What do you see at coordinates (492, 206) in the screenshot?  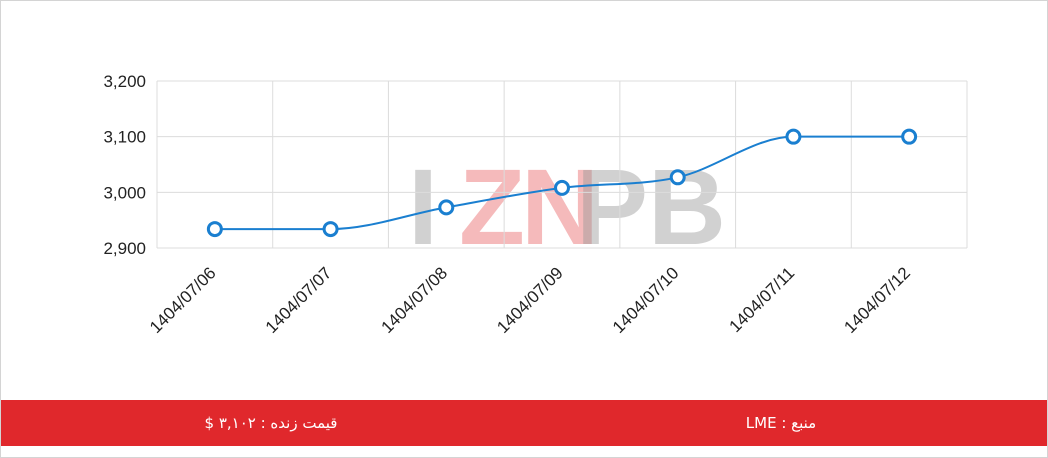 I see `watermark-letter: Z` at bounding box center [492, 206].